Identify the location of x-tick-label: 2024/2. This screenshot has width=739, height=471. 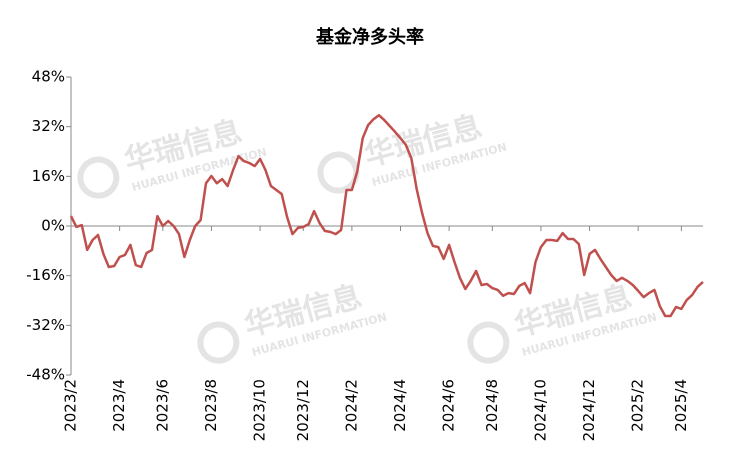
(351, 405).